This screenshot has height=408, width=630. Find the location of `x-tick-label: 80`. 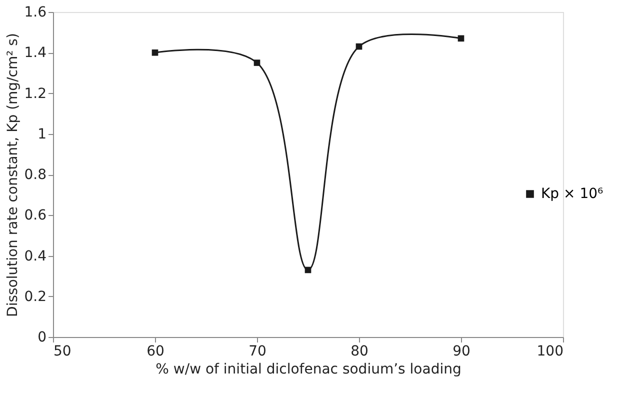

x-tick-label: 80 is located at coordinates (359, 352).